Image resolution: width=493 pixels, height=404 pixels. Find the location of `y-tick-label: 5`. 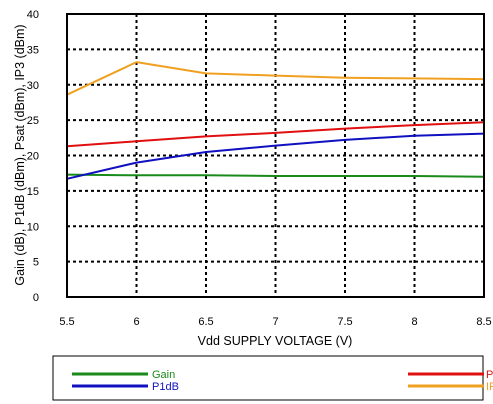

y-tick-label: 5 is located at coordinates (36, 263).